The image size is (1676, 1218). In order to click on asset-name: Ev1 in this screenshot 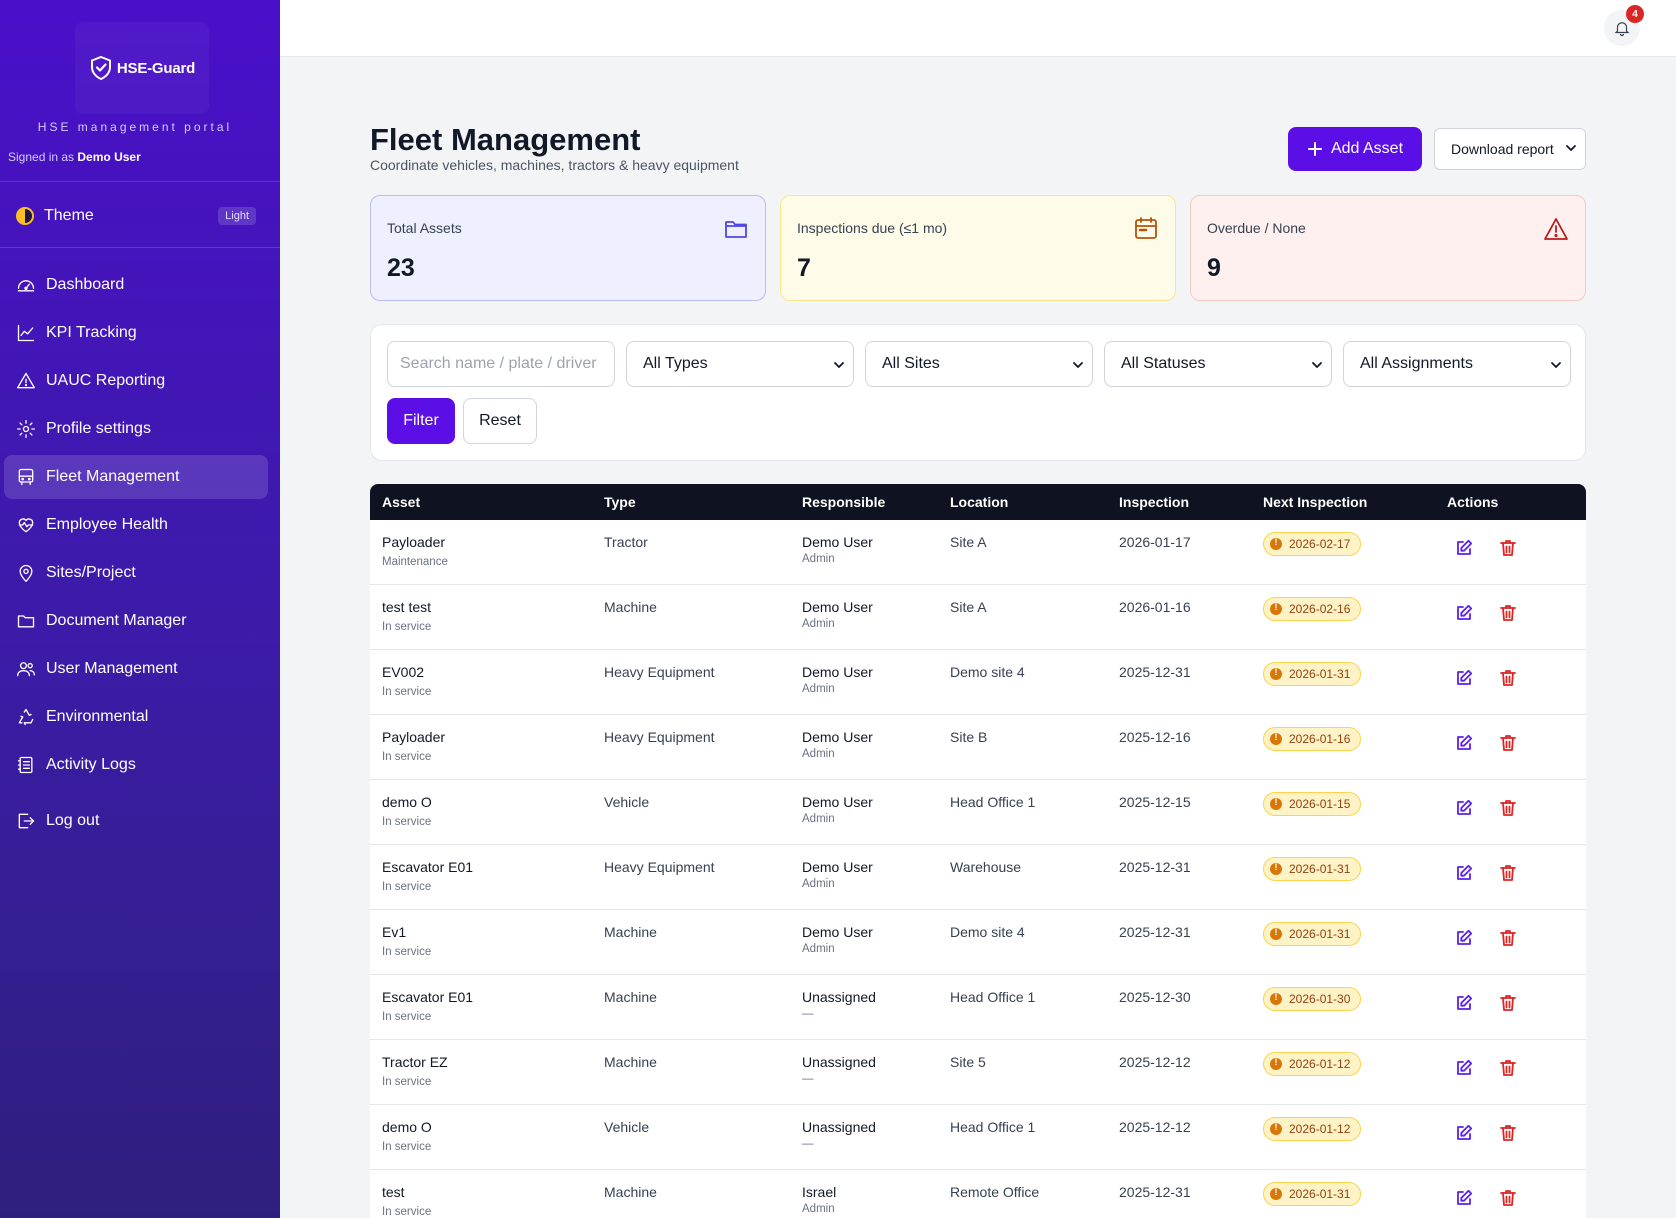, I will do `click(394, 932)`.